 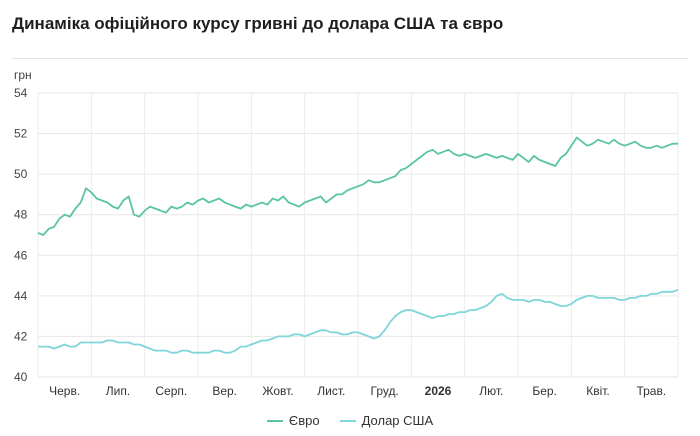 What do you see at coordinates (21, 255) in the screenshot?
I see `y-tick-label: 46` at bounding box center [21, 255].